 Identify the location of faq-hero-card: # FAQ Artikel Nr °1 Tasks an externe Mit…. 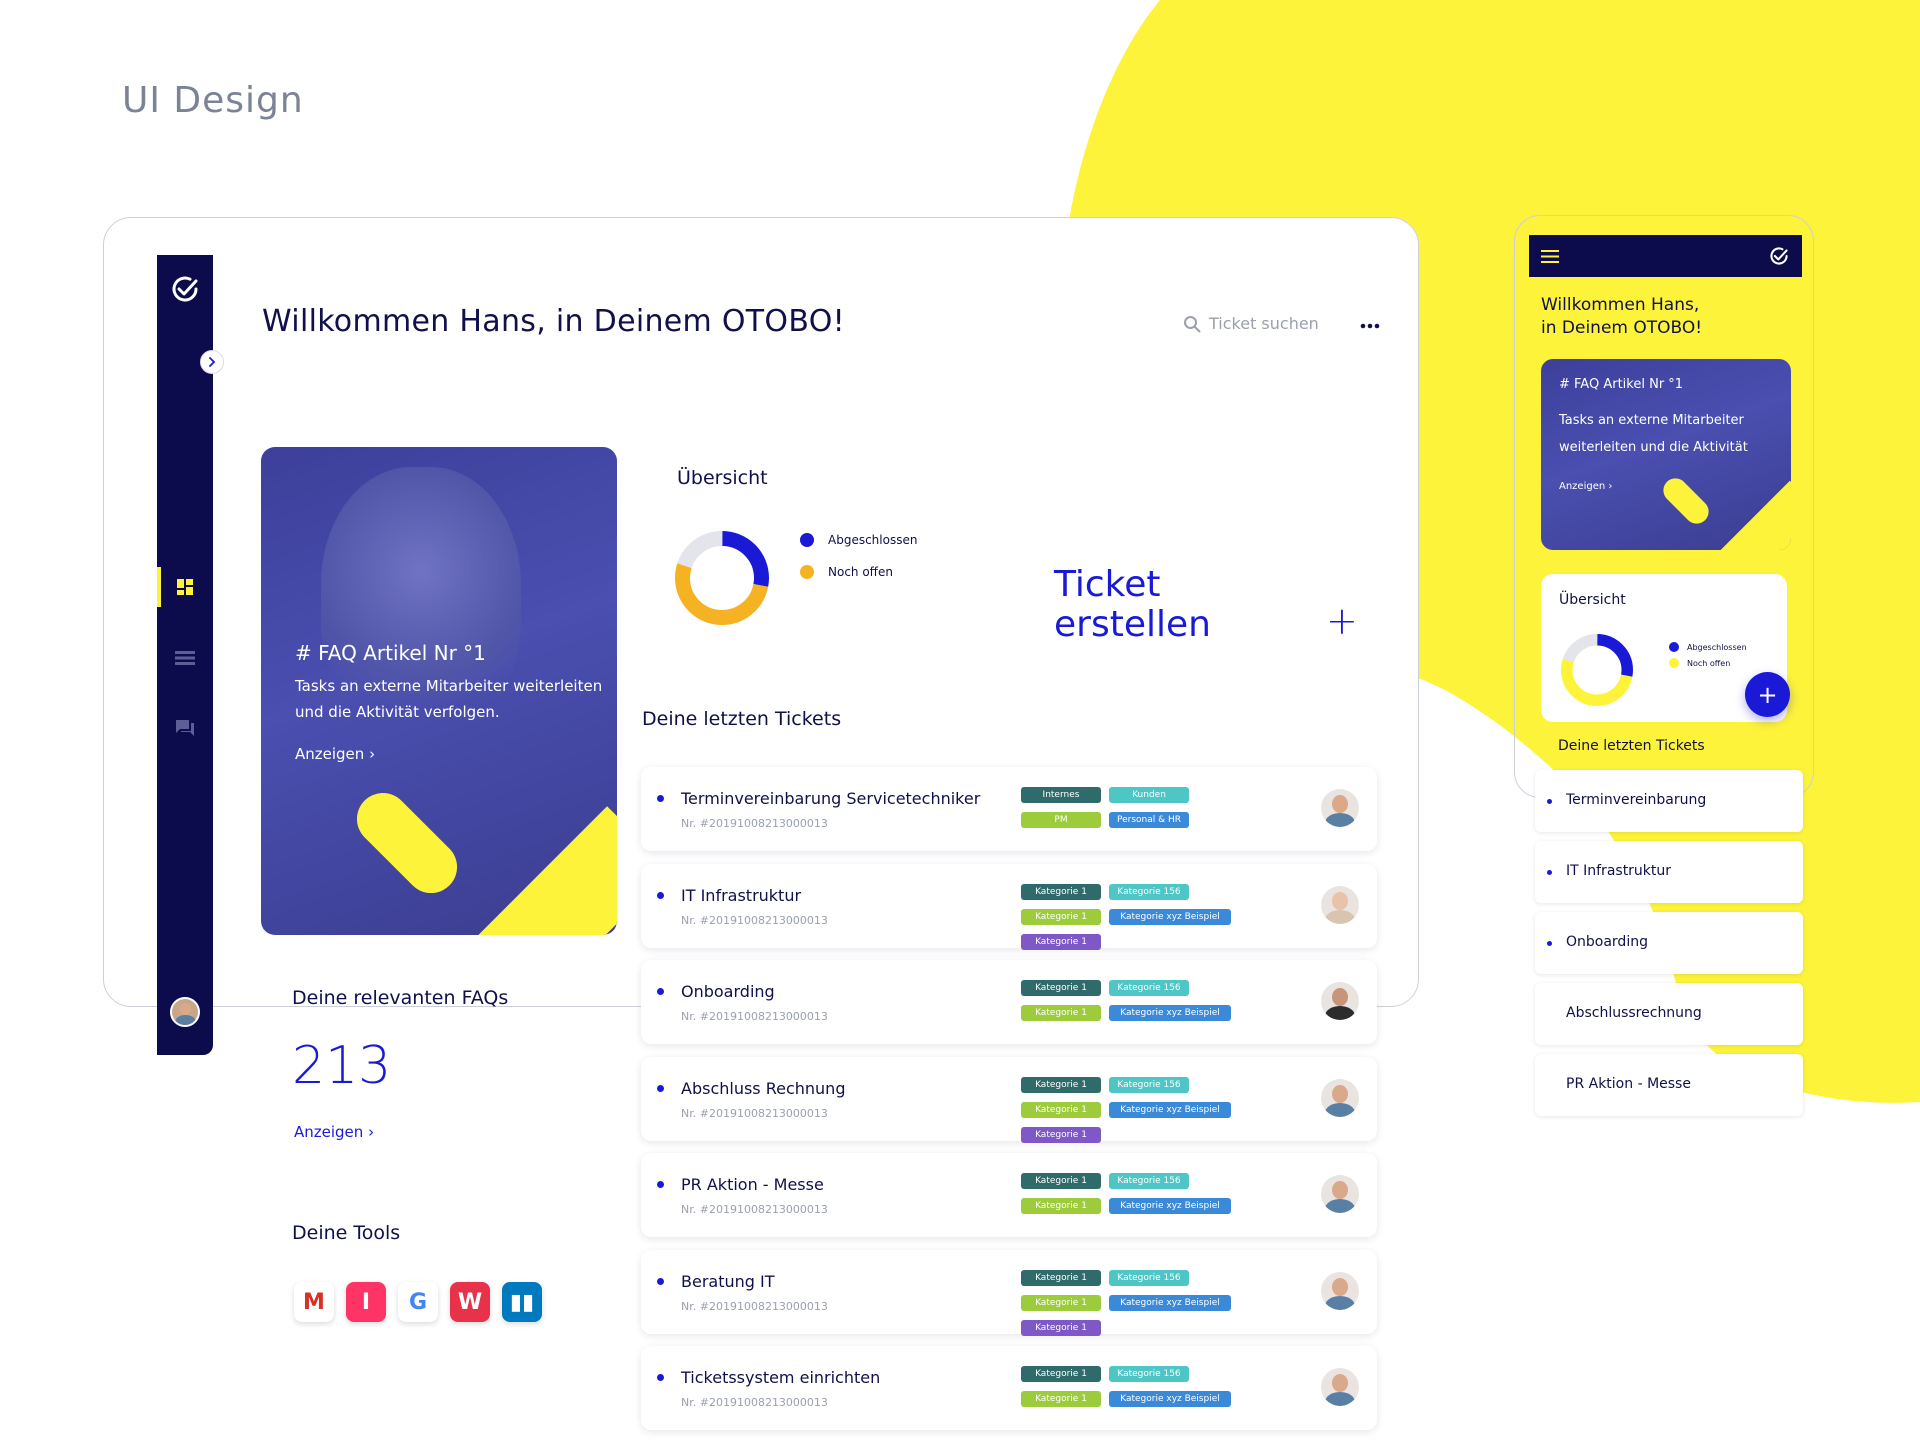
(439, 691).